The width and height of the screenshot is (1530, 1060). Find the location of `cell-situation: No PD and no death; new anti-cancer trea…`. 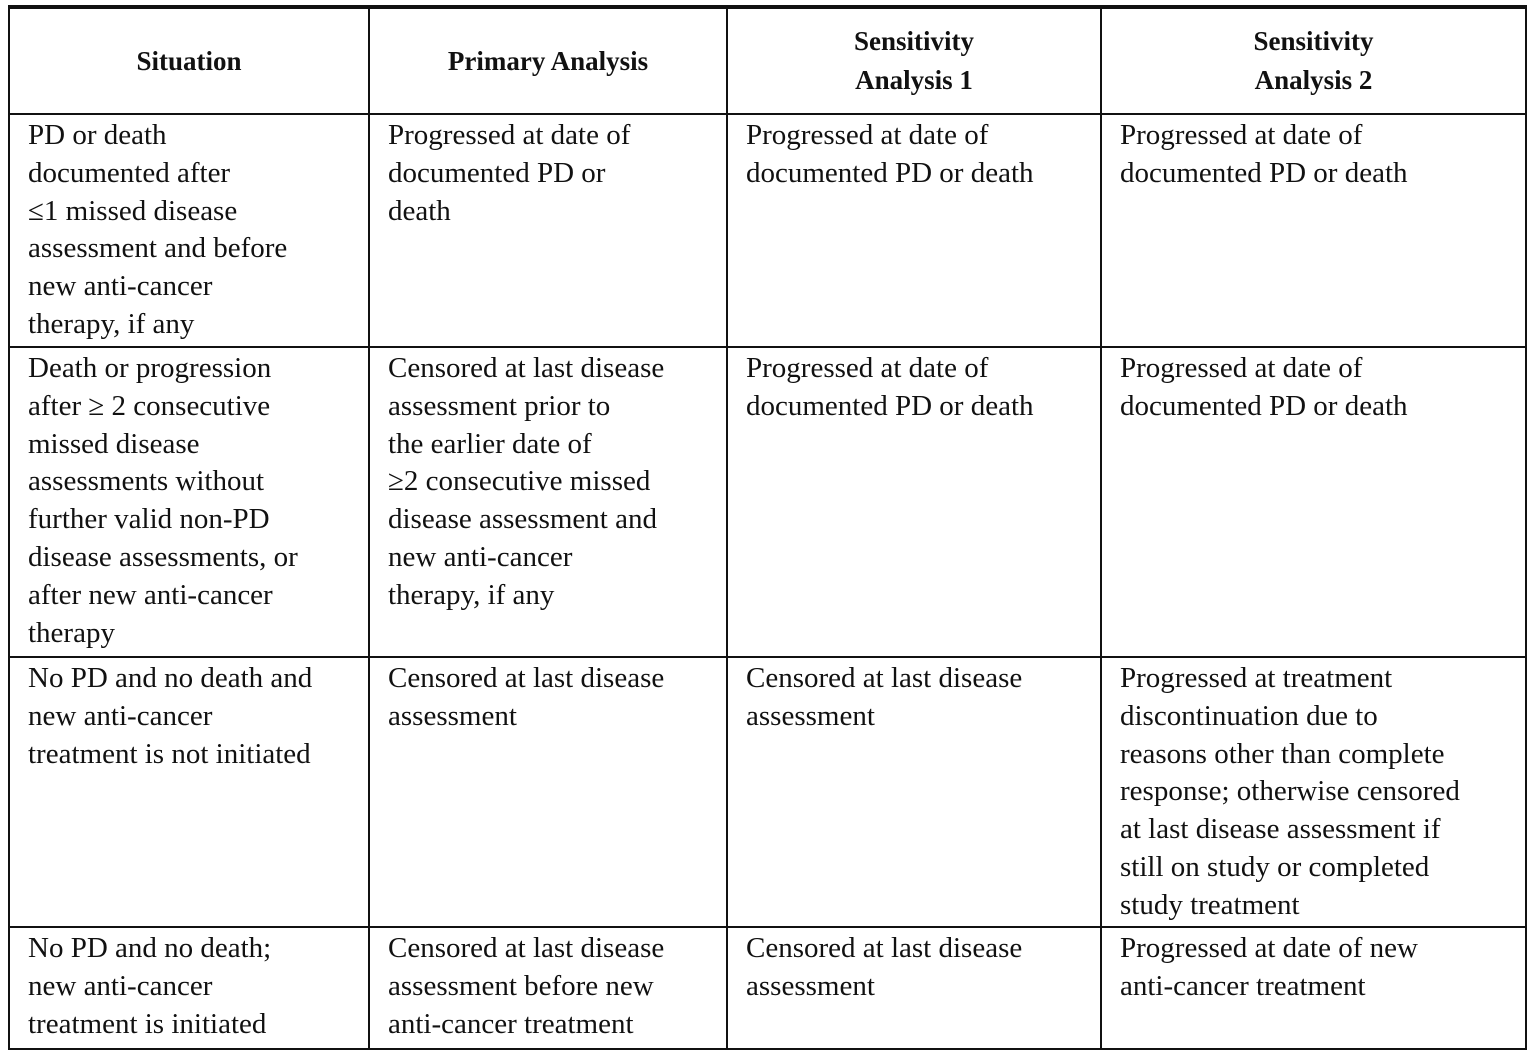

cell-situation: No PD and no death; new anti-cancer trea… is located at coordinates (189, 988).